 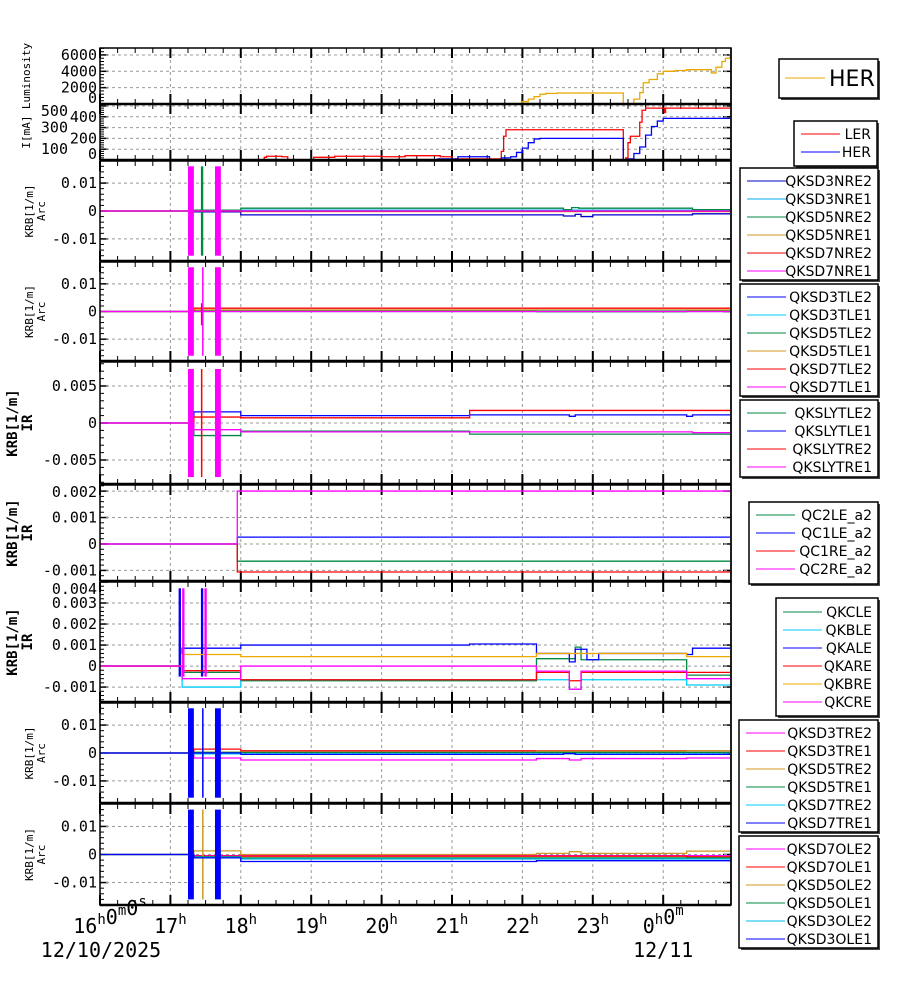 I want to click on legend-panel-1: HER, so click(x=829, y=79).